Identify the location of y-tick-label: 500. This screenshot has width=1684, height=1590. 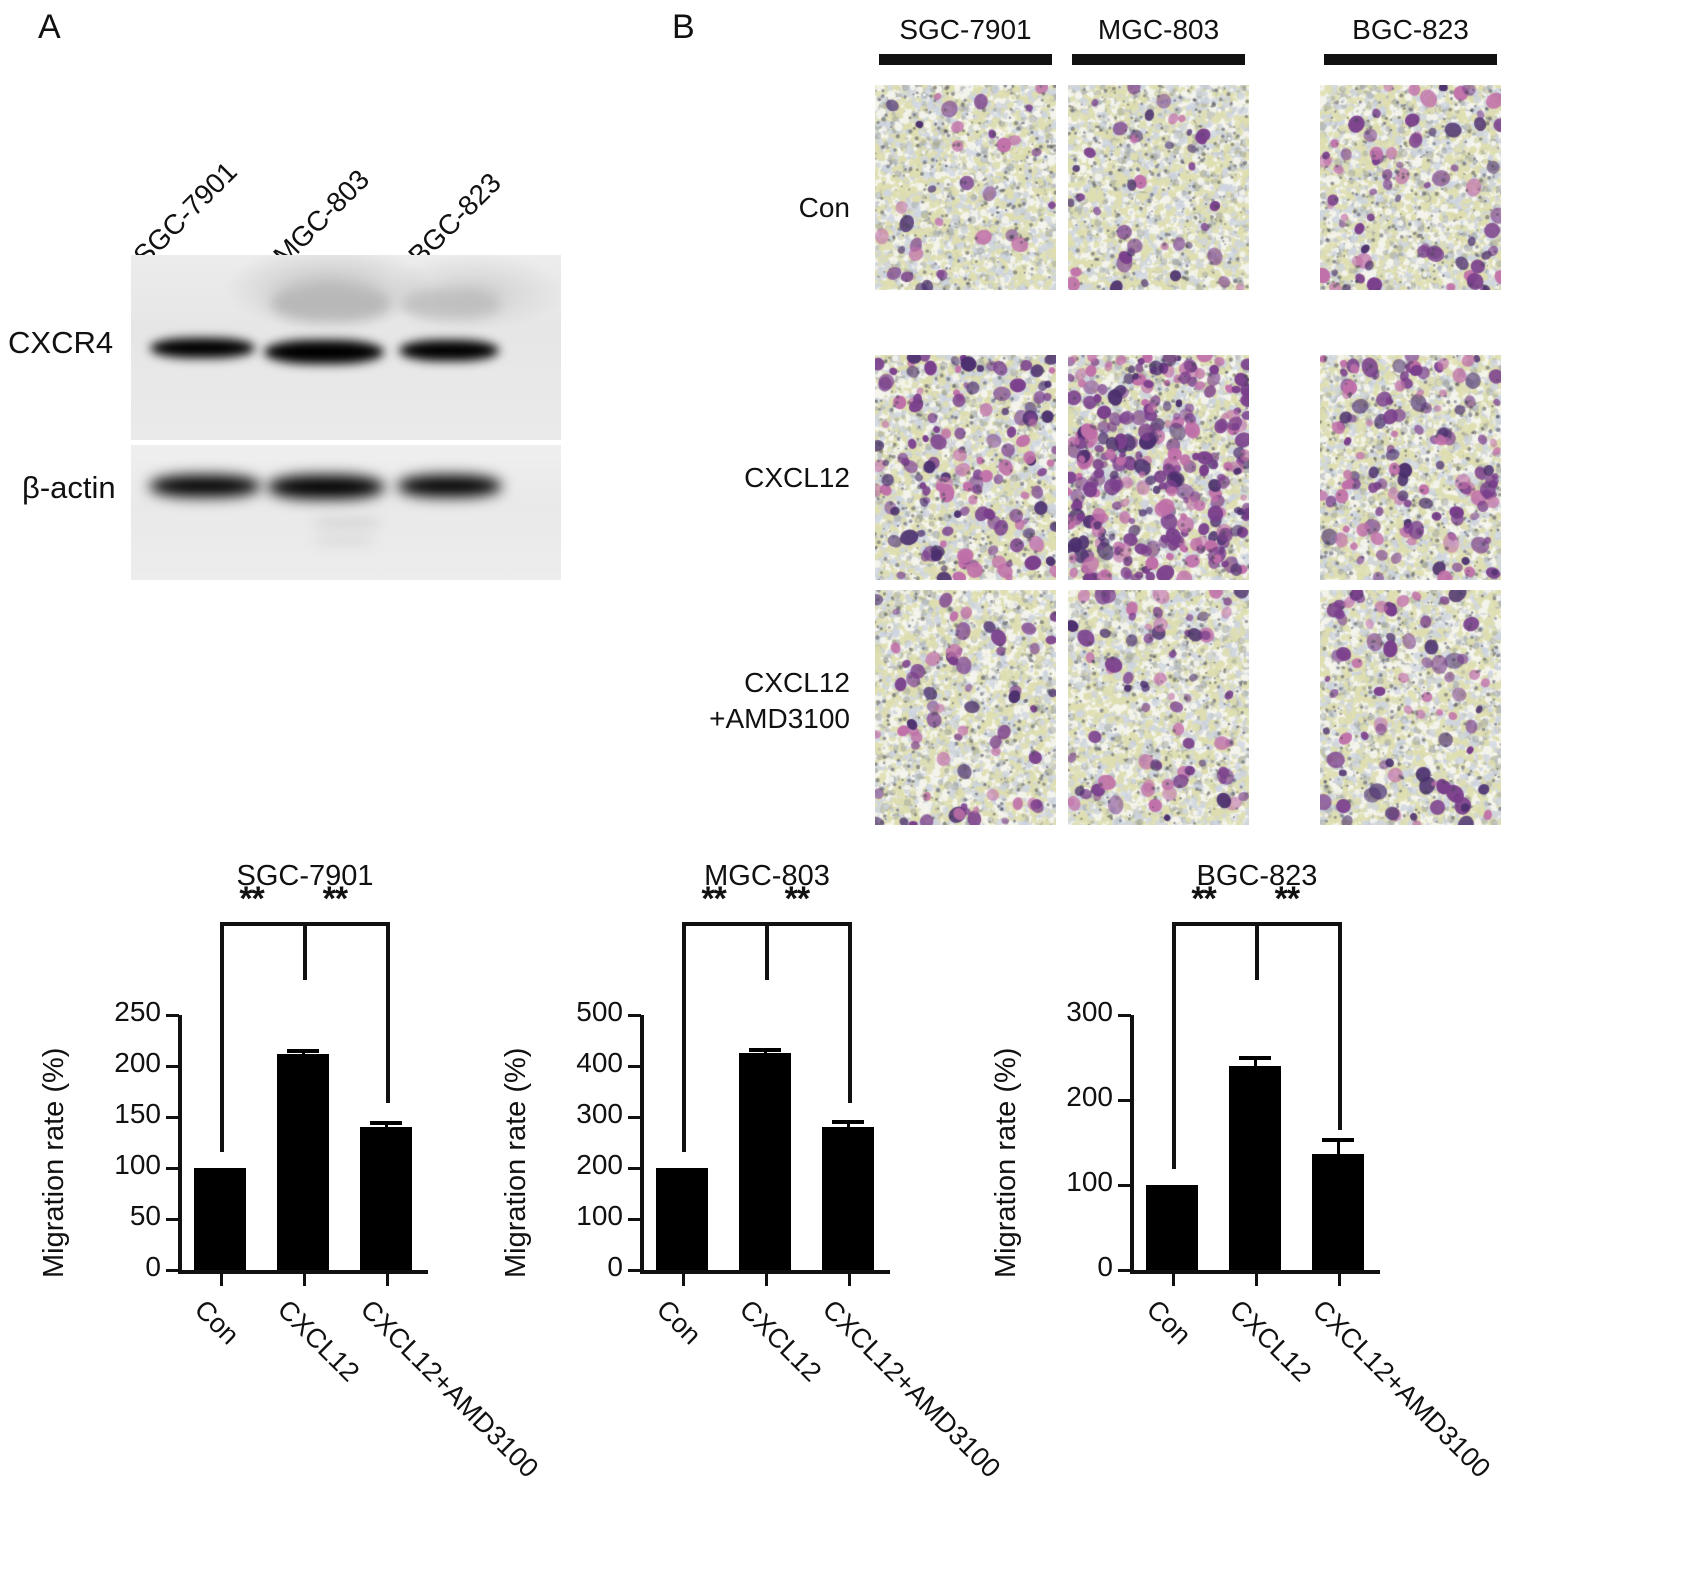
(599, 1011).